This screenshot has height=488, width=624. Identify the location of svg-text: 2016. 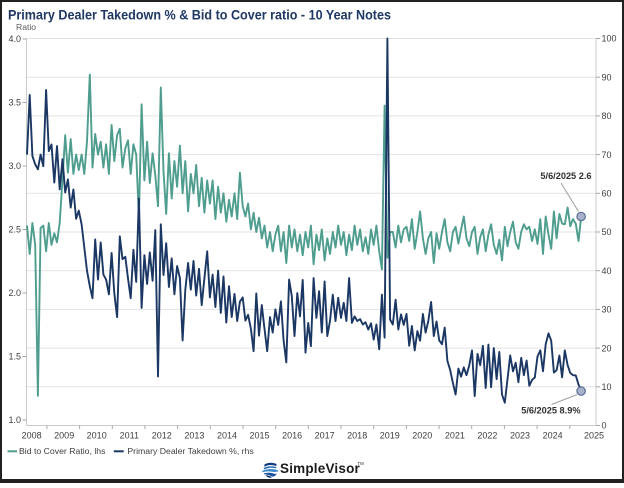
(292, 436).